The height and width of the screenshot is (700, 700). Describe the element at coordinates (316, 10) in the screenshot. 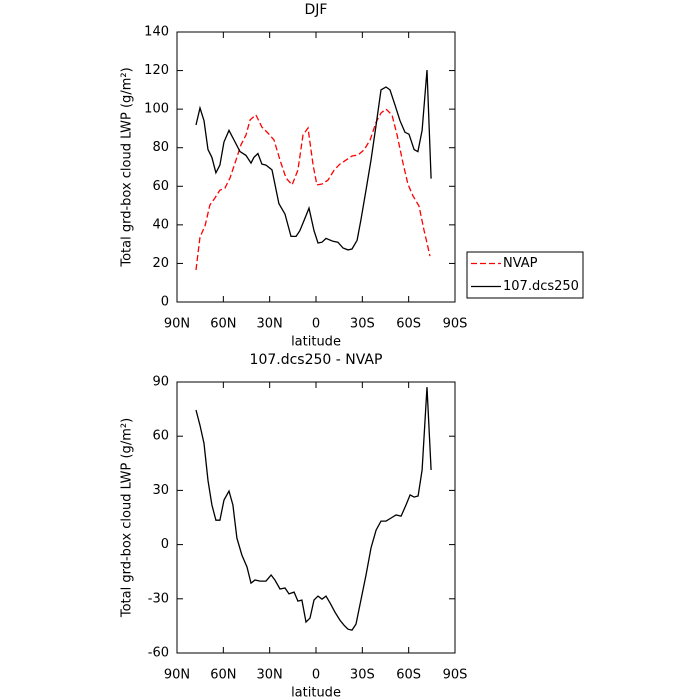

I see `chart-title: DJF` at that location.